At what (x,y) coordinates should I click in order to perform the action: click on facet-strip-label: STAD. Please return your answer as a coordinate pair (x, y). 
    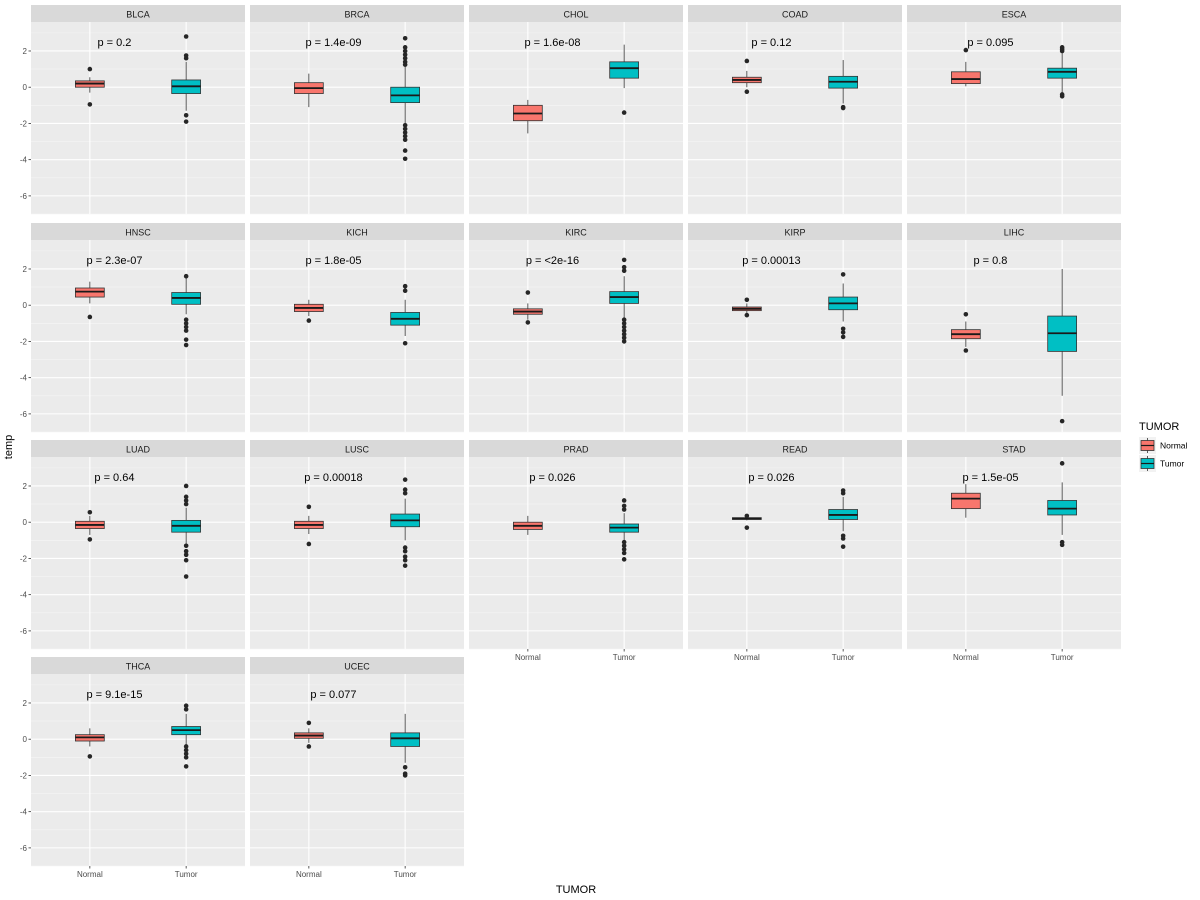
    Looking at the image, I should click on (1014, 450).